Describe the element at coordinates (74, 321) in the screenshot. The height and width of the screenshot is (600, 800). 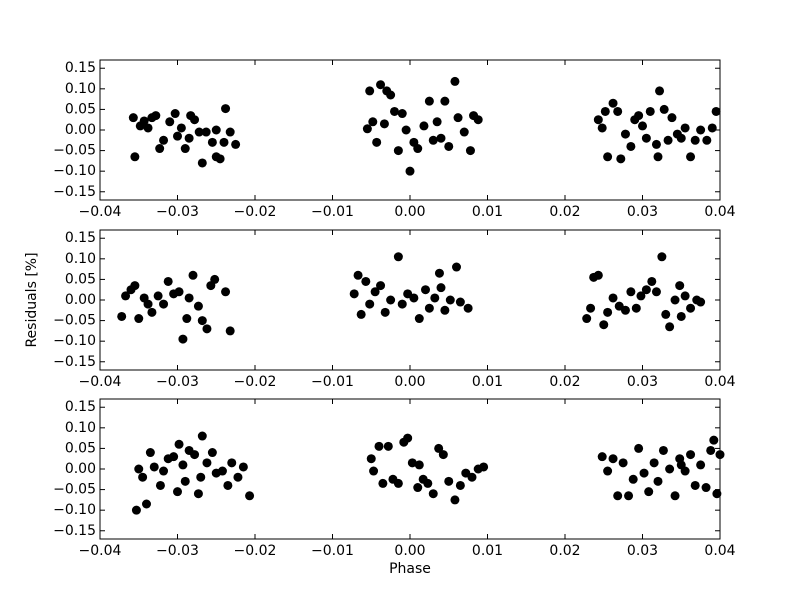
I see `y-tick-label: −0.05` at that location.